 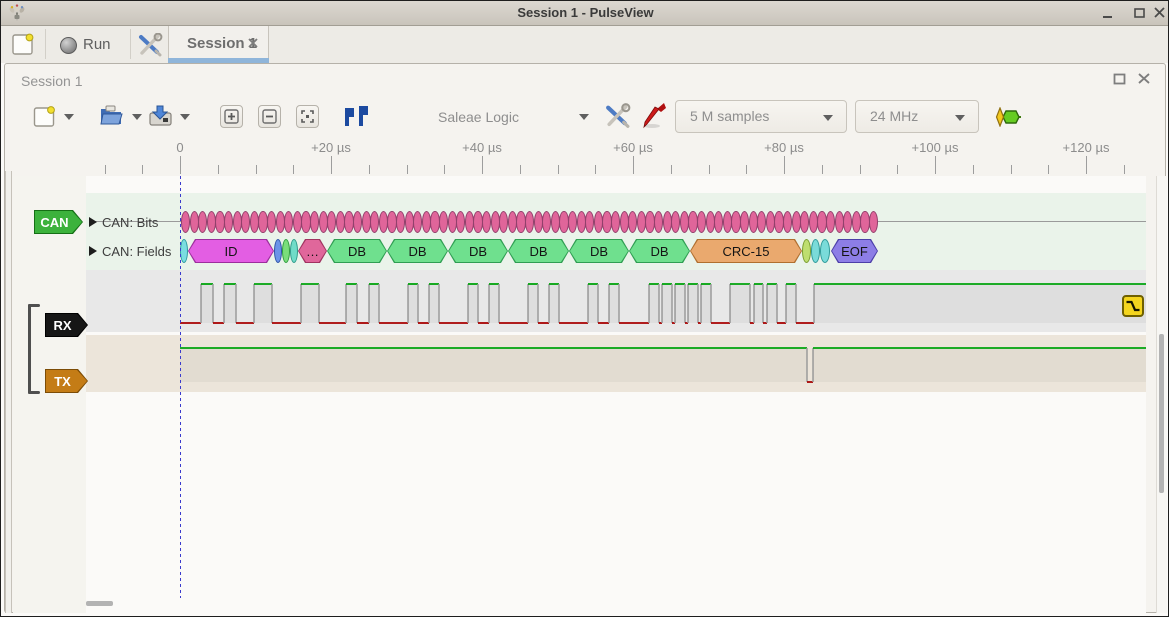 What do you see at coordinates (663, 333) in the screenshot?
I see `logic-waveforms` at bounding box center [663, 333].